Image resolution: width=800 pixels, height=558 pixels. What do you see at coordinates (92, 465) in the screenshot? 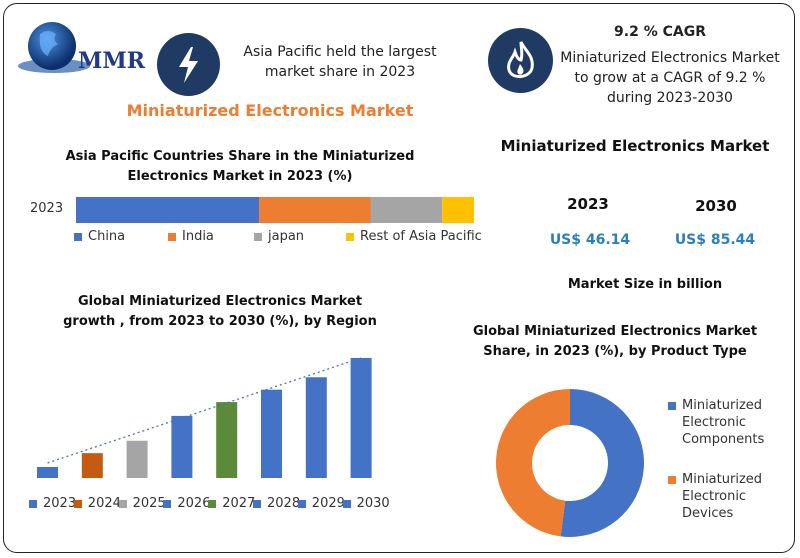
I see `bar-2024` at bounding box center [92, 465].